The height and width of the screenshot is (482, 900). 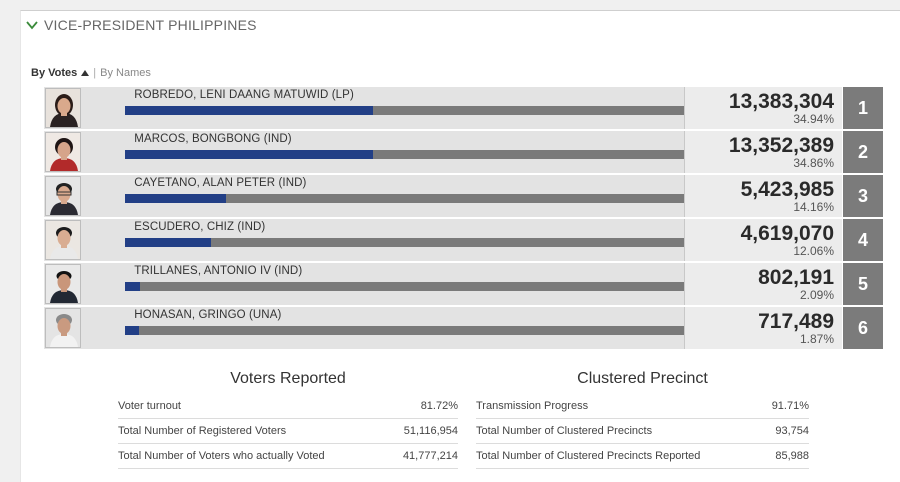 I want to click on section-header: VICE-PRESIDENT PHILIPPINES, so click(x=141, y=25).